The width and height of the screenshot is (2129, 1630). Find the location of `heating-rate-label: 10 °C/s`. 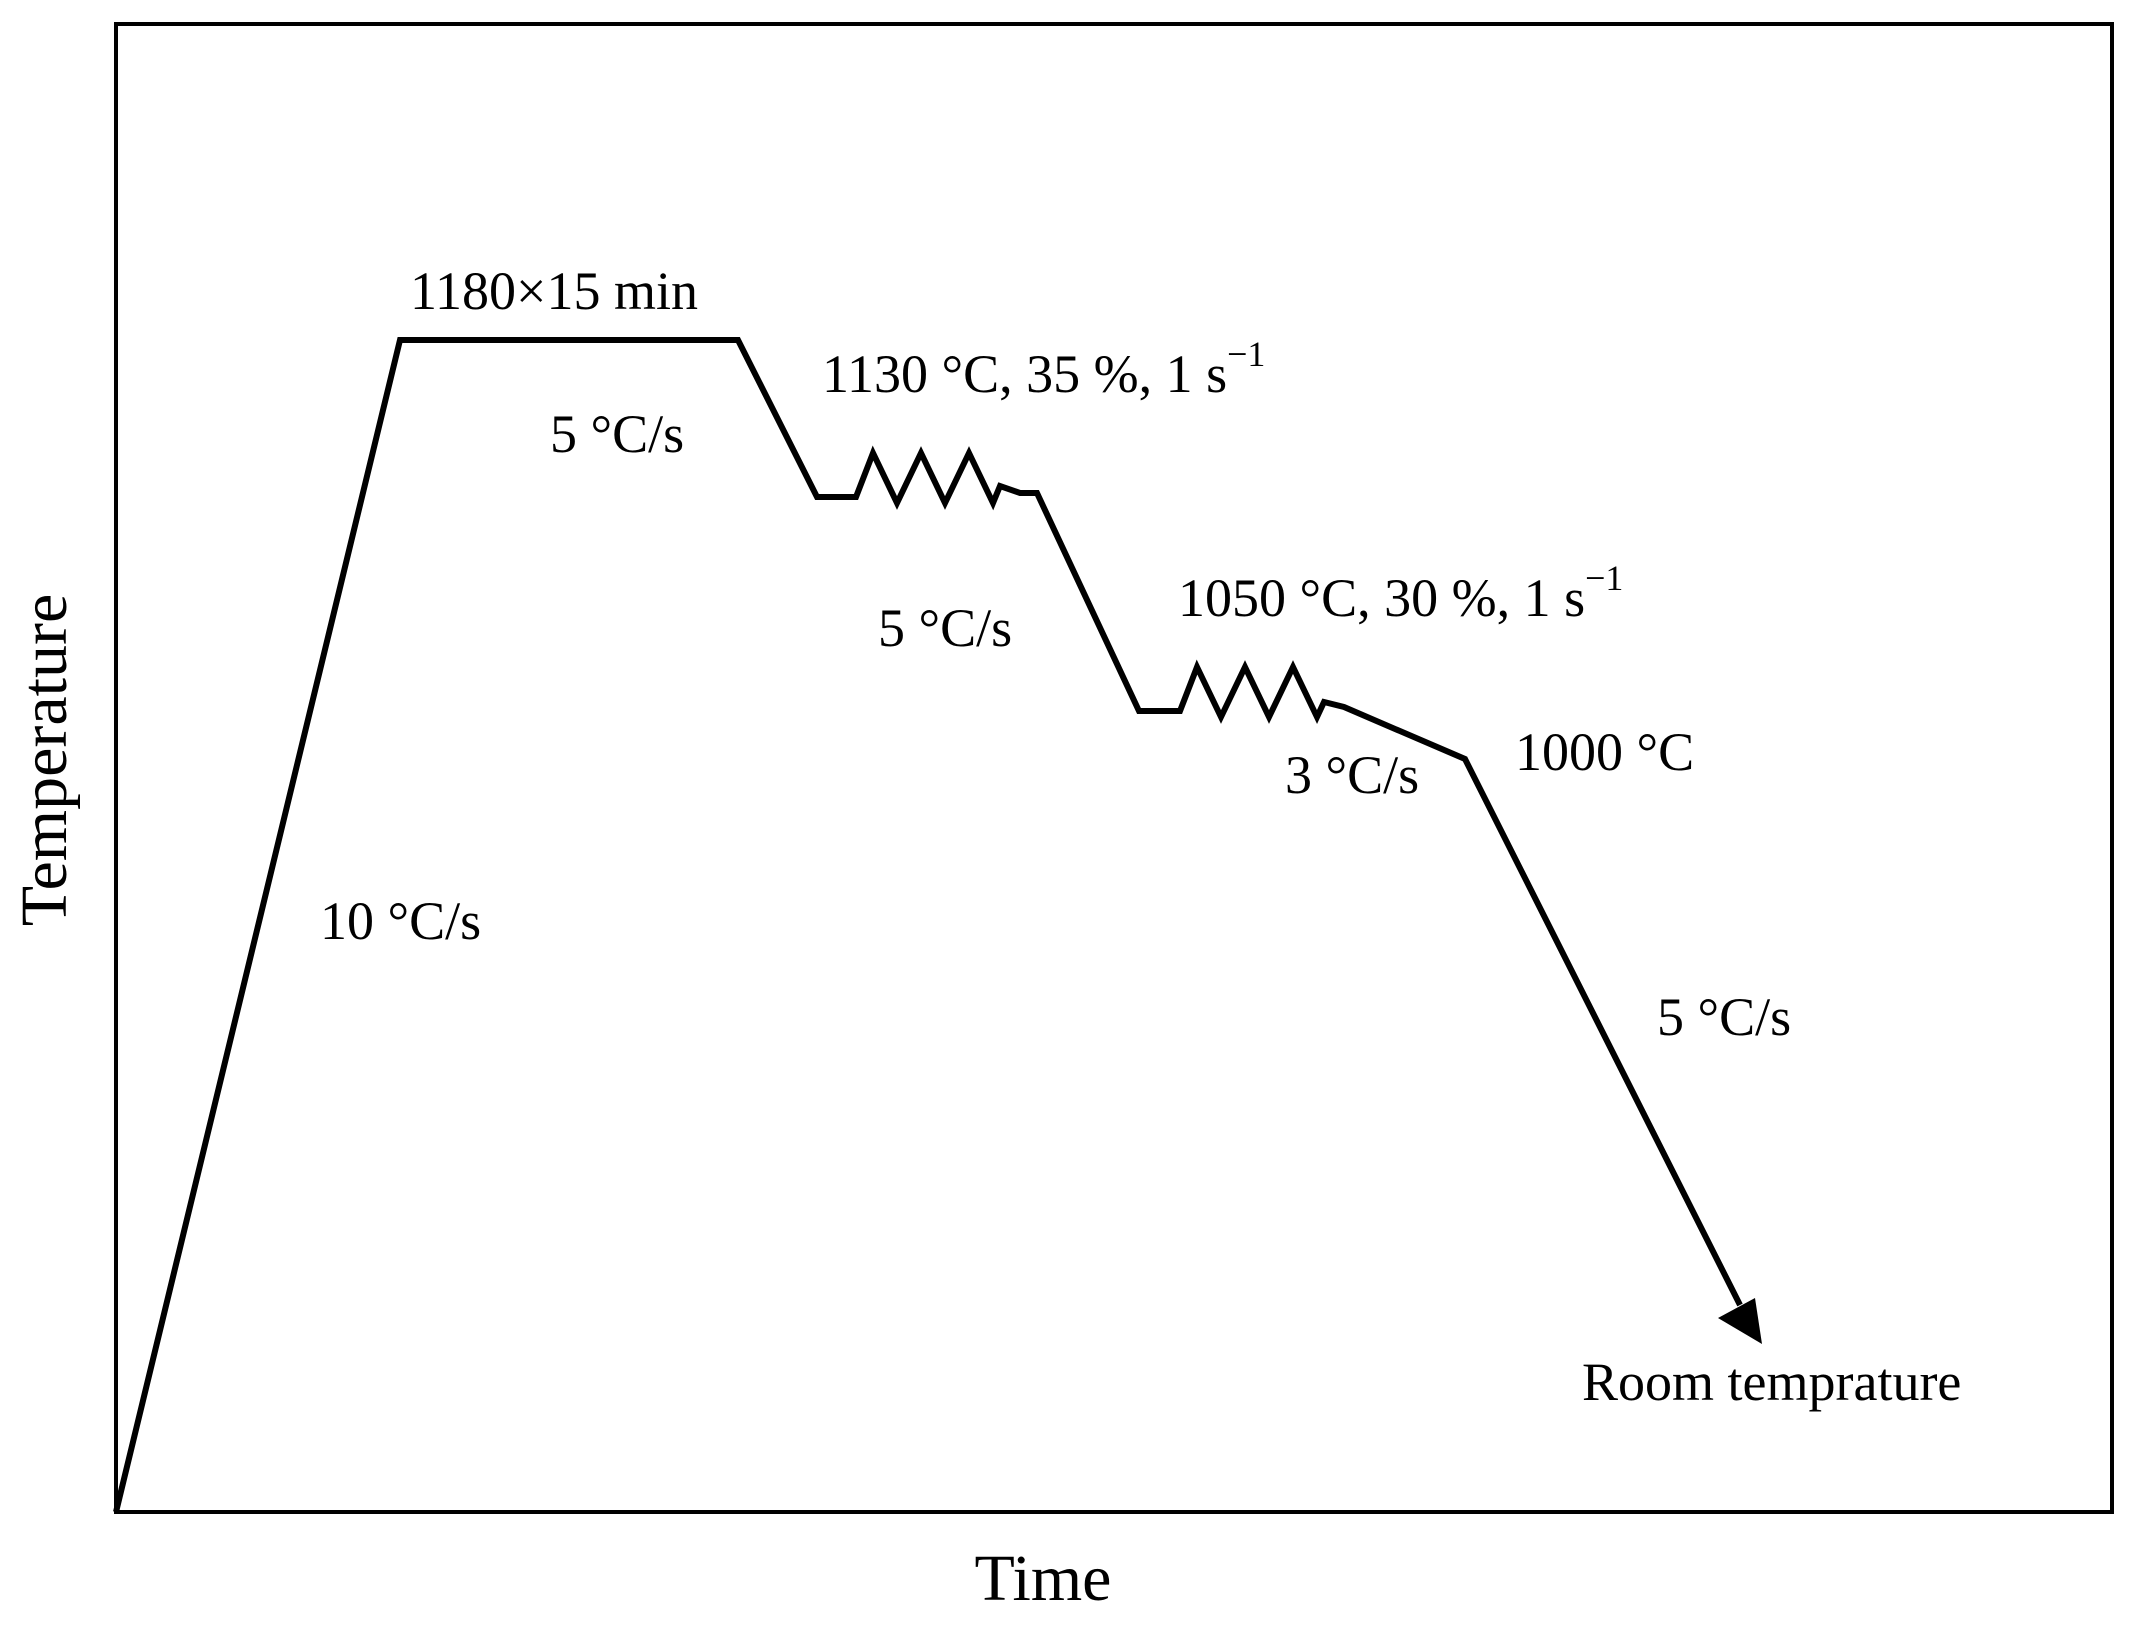

heating-rate-label: 10 °C/s is located at coordinates (400, 921).